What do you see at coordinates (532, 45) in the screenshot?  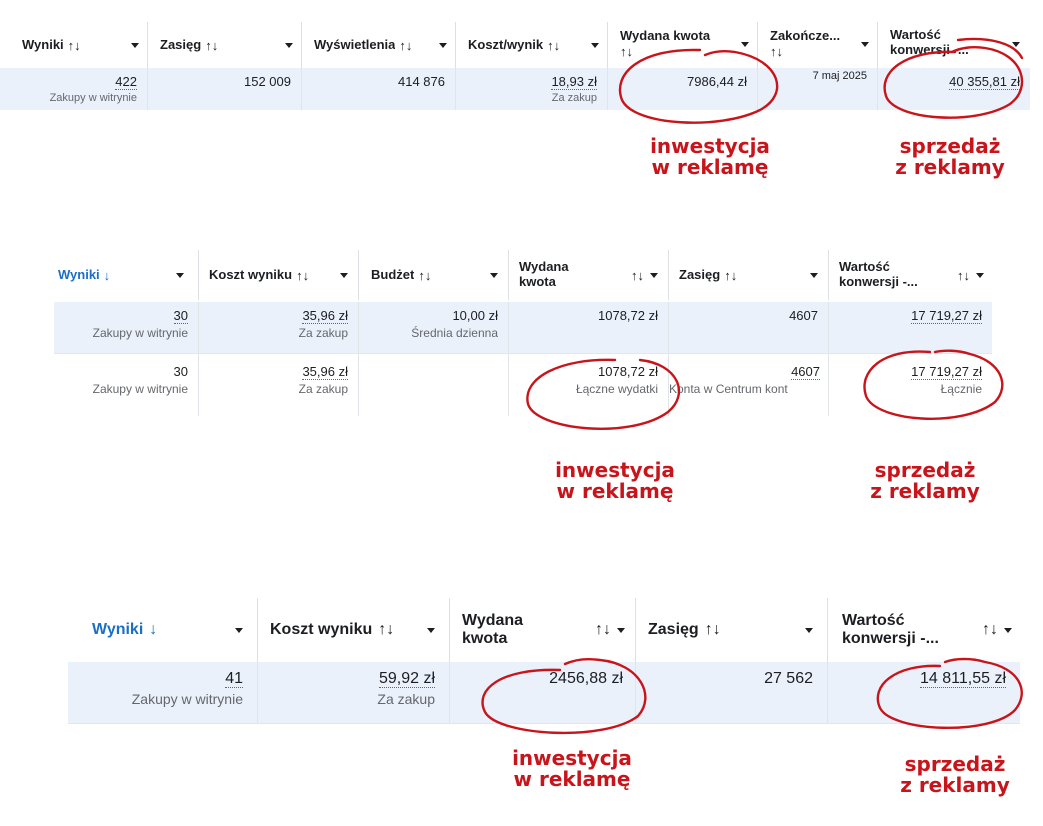 I see `column-header-cost-per-result: Koszt/wynik ↑↓` at bounding box center [532, 45].